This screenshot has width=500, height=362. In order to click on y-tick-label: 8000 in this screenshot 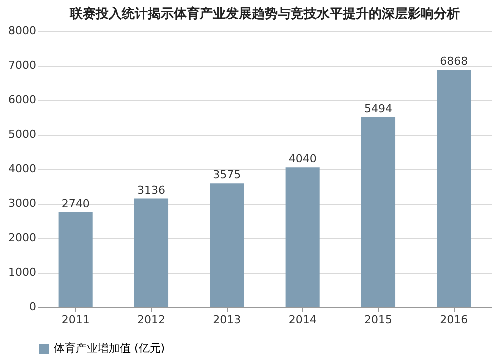, I will do `click(22, 31)`.